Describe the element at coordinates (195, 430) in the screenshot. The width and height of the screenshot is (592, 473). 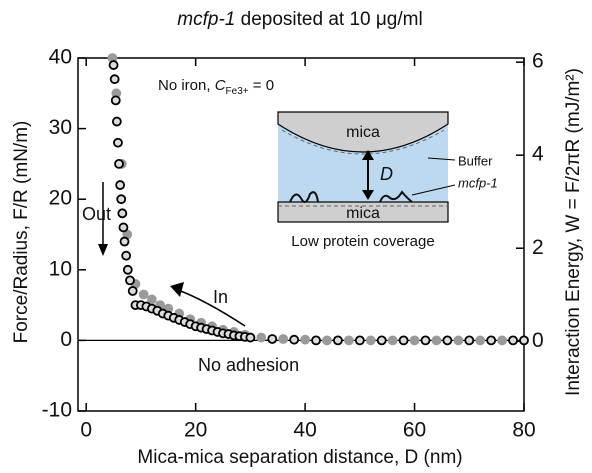
I see `x-tick-label: 20` at that location.